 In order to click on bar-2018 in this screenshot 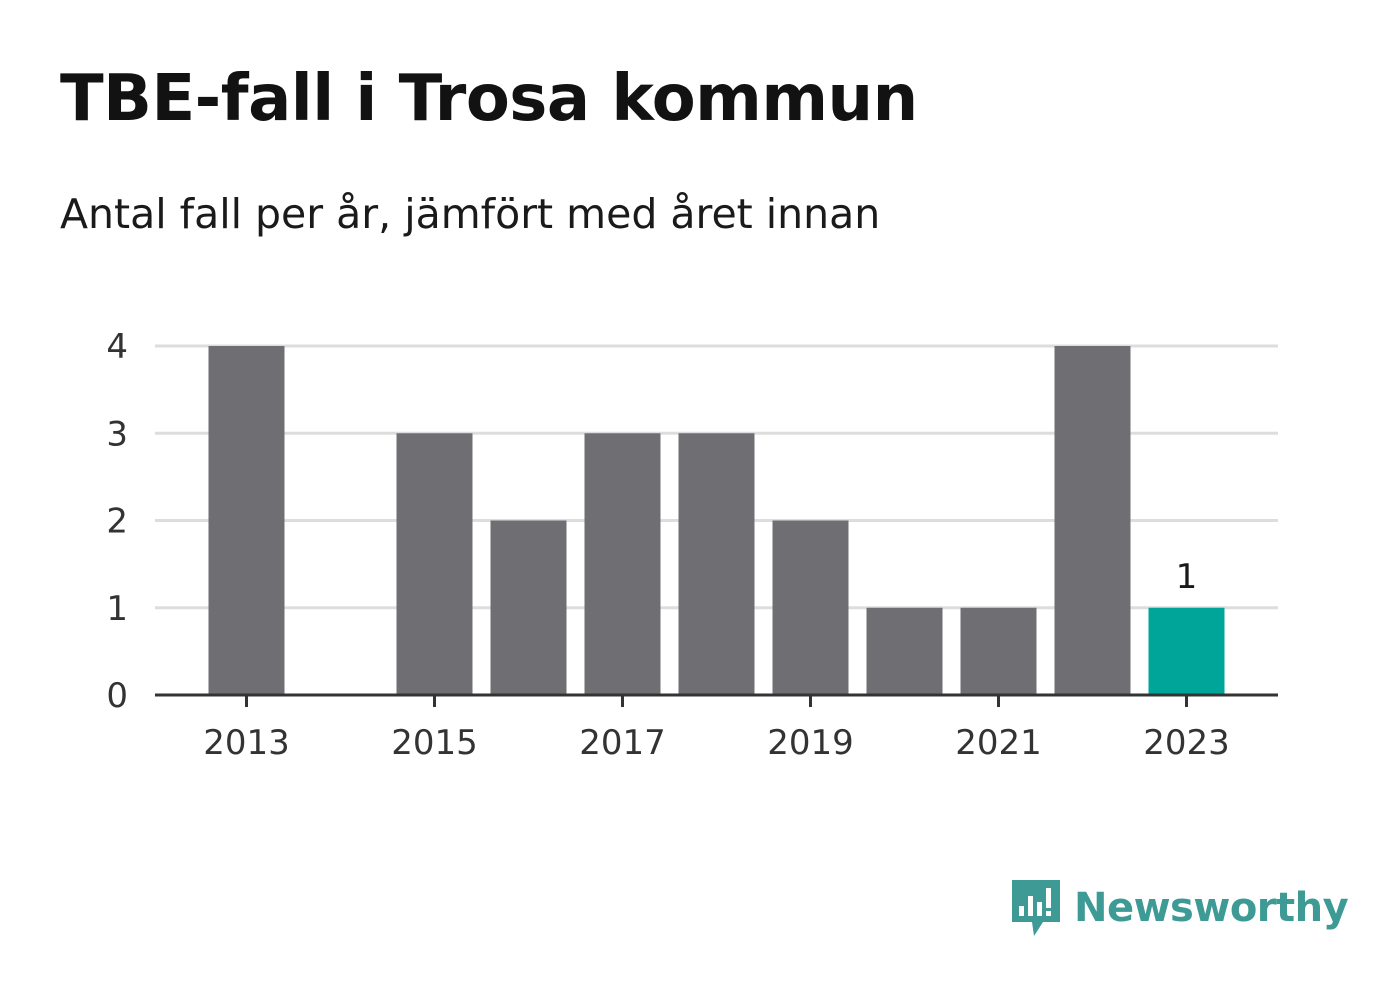, I will do `click(716, 564)`.